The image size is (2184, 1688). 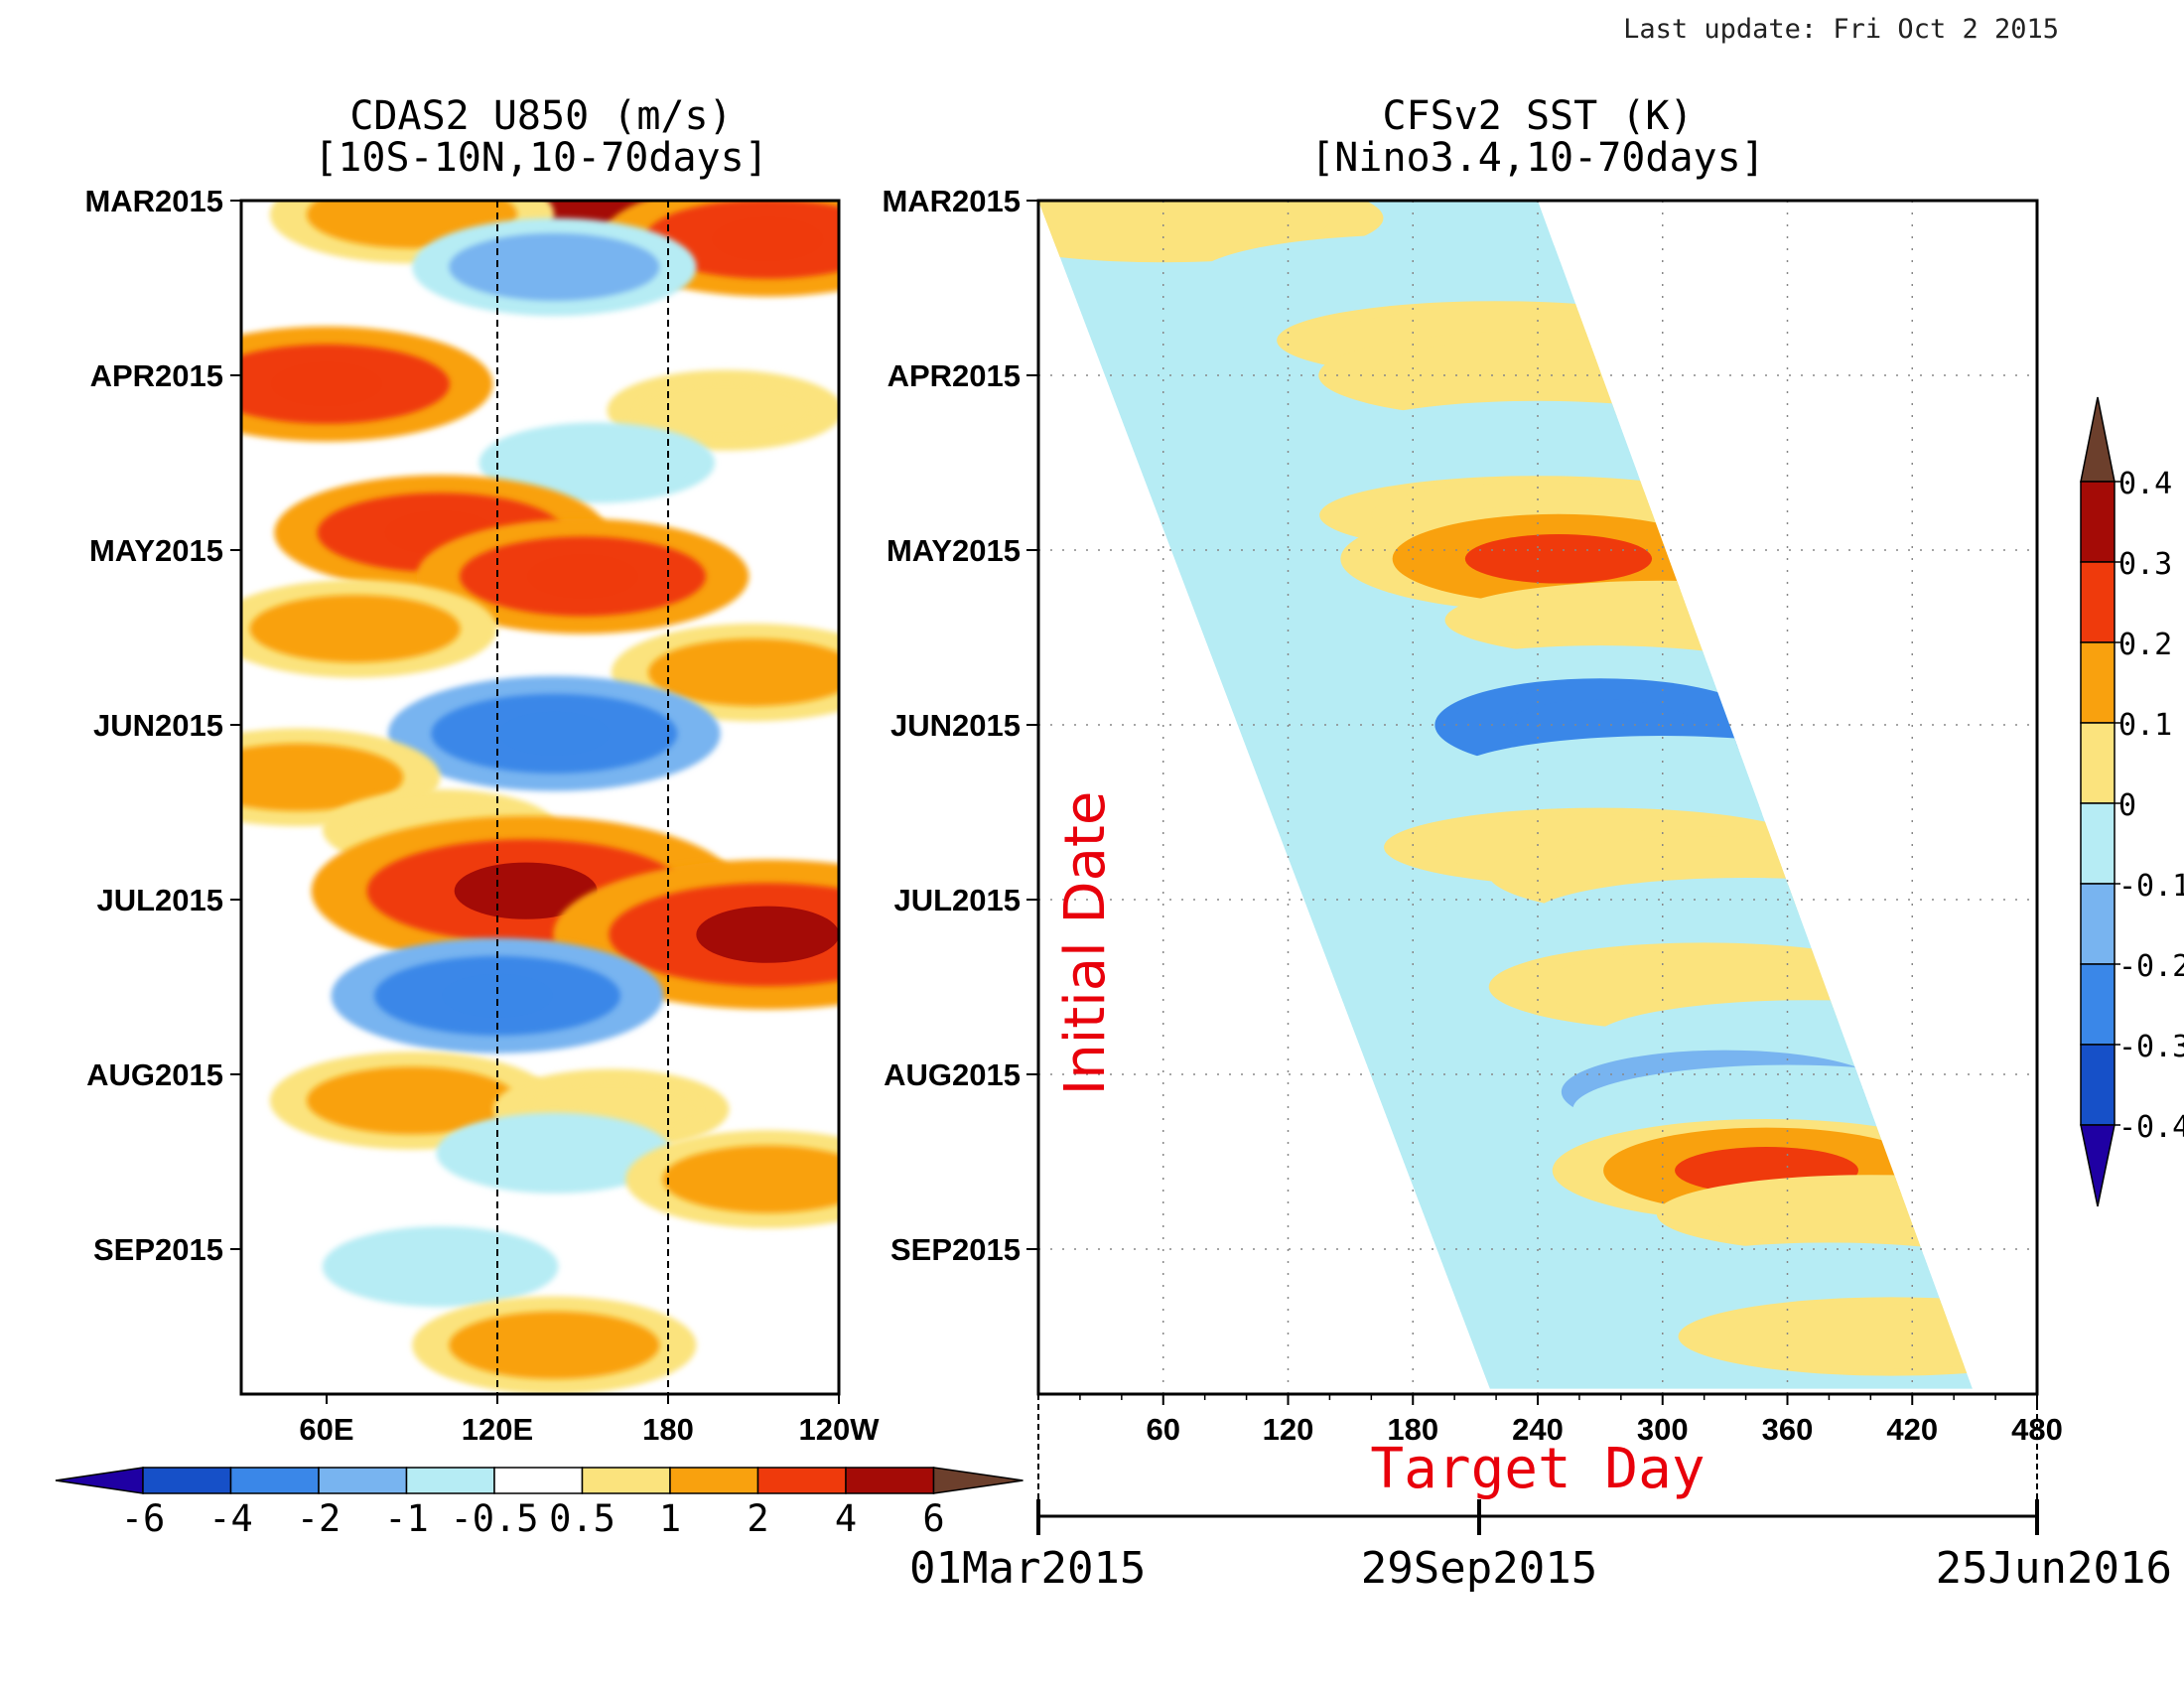 I want to click on colorbar-label: -1, so click(x=406, y=1518).